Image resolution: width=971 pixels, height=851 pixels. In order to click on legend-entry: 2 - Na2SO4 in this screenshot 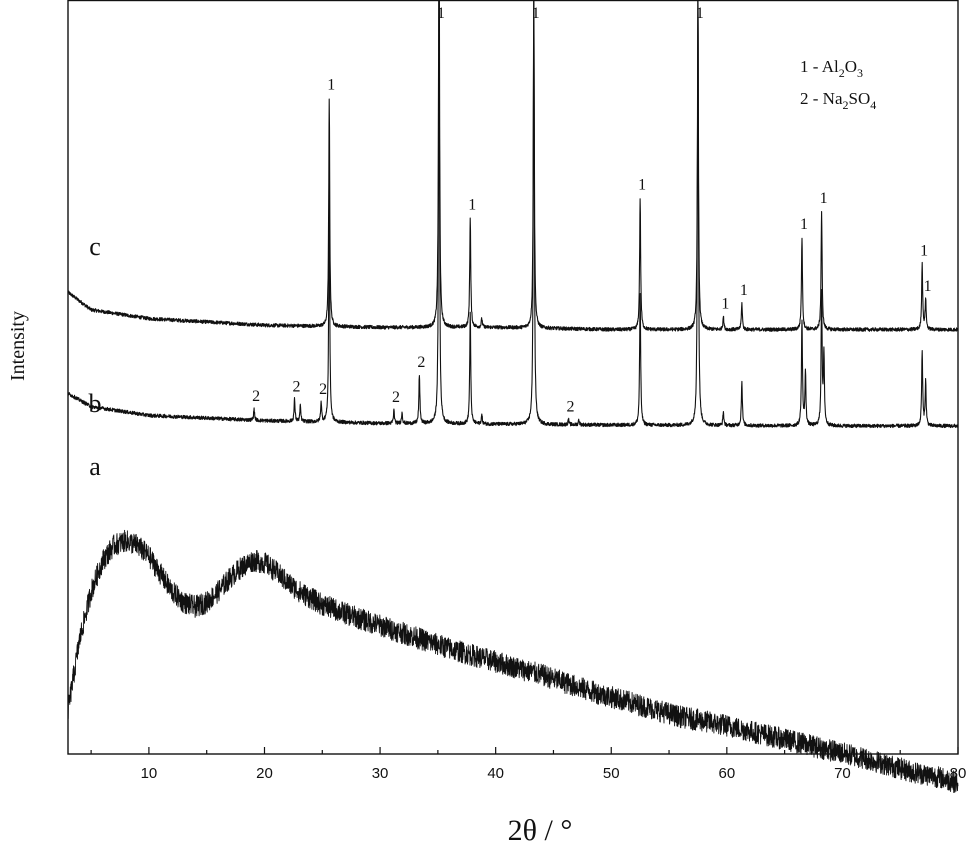, I will do `click(838, 100)`.